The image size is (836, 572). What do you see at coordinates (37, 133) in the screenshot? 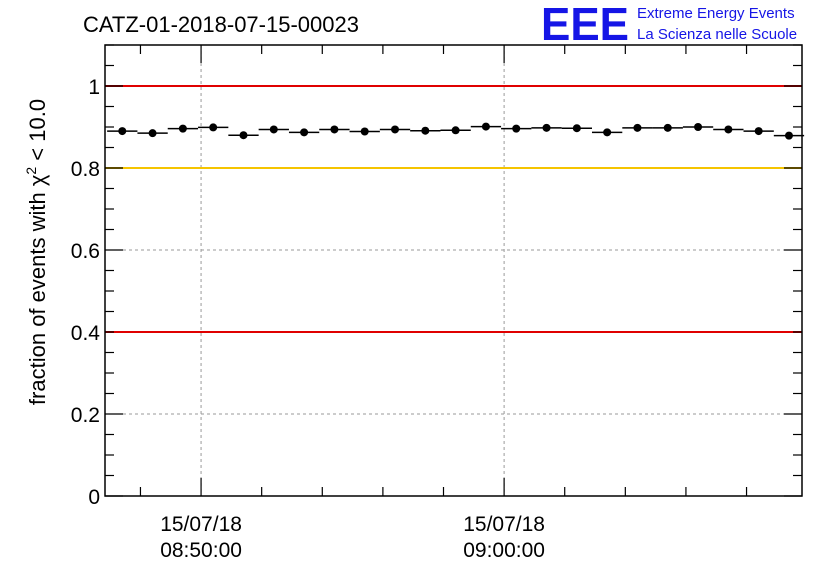
I see `y-axis-label-tail: < 10.0` at bounding box center [37, 133].